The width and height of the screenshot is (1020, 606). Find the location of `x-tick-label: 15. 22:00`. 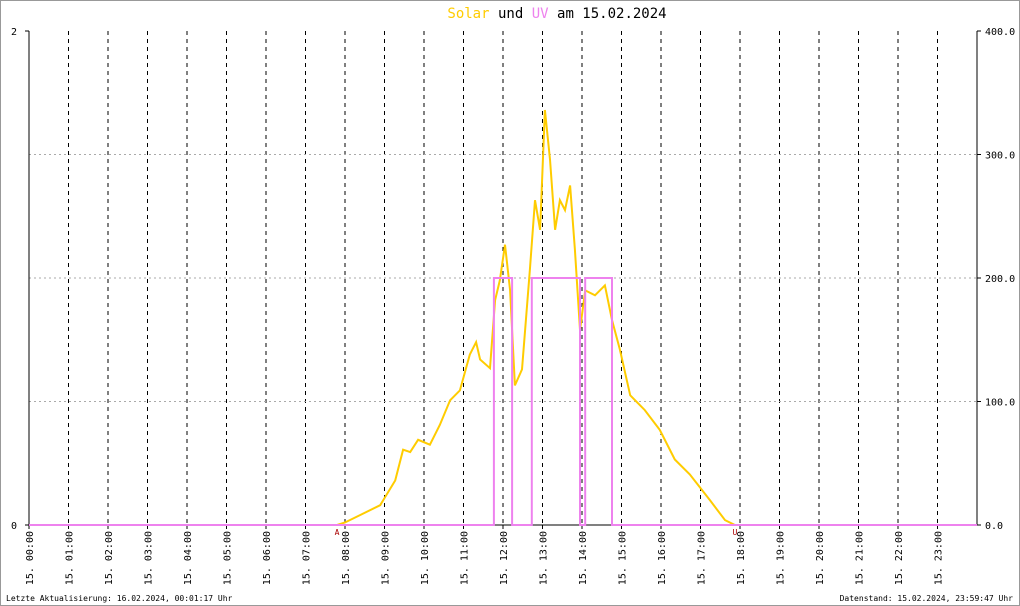

x-tick-label: 15. 22:00 is located at coordinates (899, 558).